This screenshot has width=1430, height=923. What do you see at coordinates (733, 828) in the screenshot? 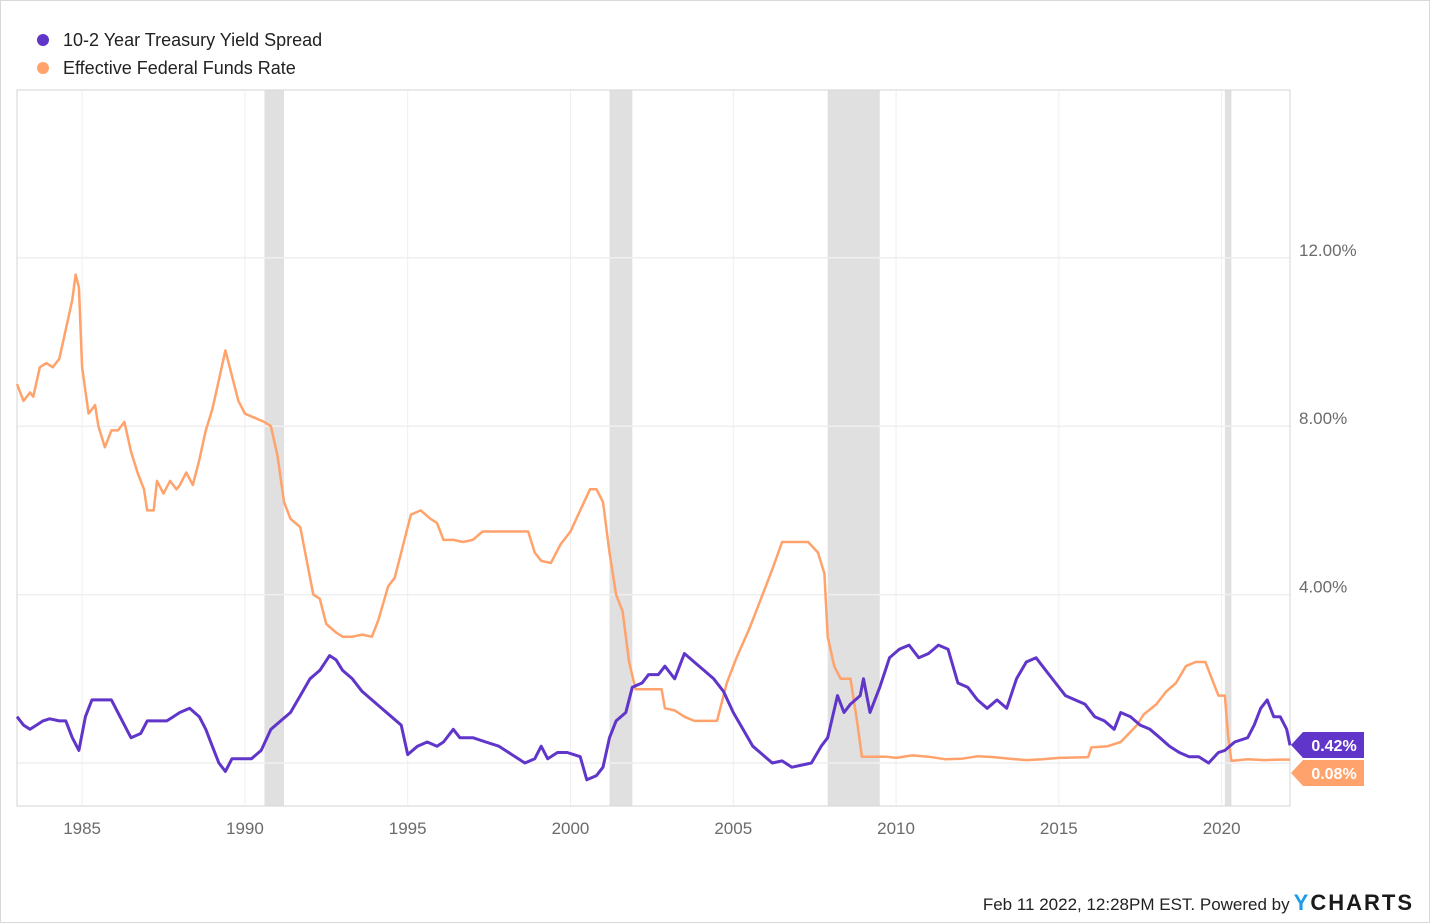
I see `x-tick-label: 2005` at bounding box center [733, 828].